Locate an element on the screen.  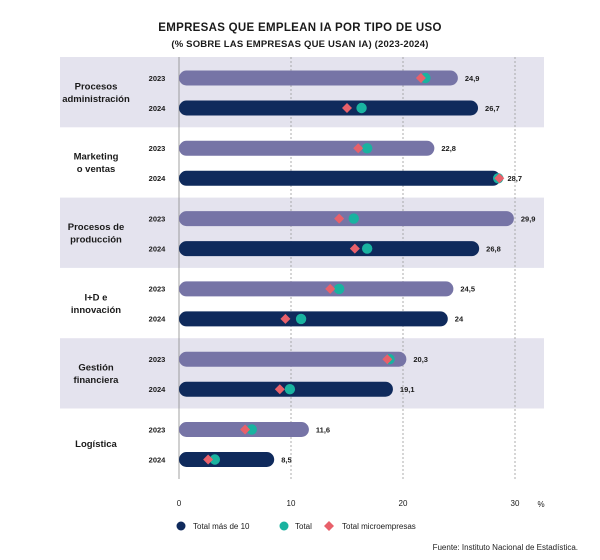
value-label: 8,5 is located at coordinates (286, 459).